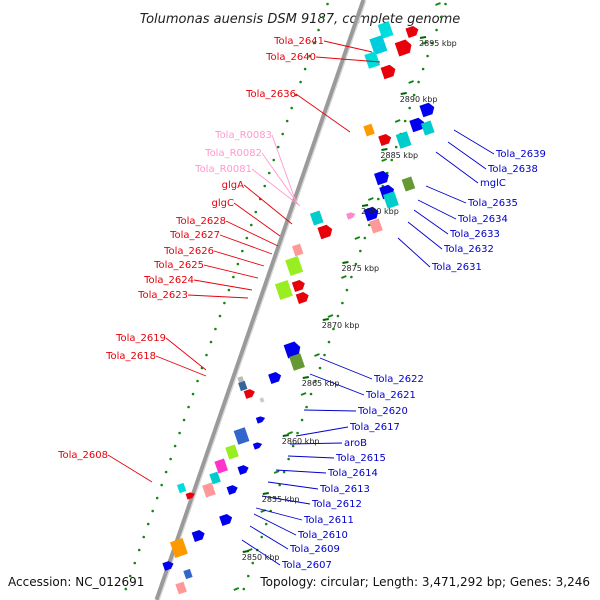 Image resolution: width=600 pixels, height=600 pixels. Describe the element at coordinates (233, 153) in the screenshot. I see `gene-label-tola_r0082: Tola_R0082` at that location.